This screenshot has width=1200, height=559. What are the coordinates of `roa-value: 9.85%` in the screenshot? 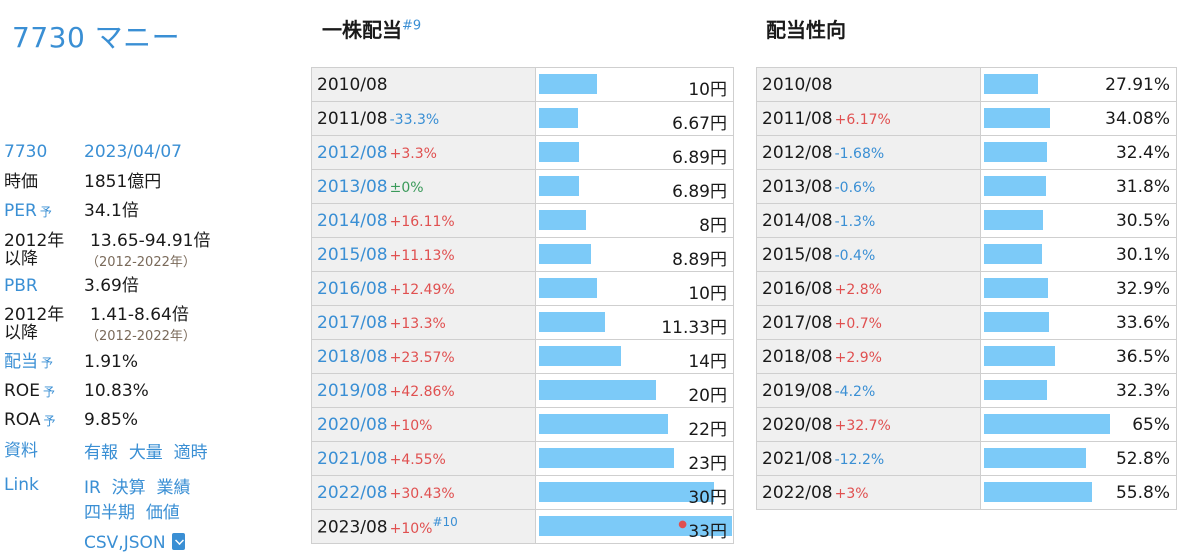 It's located at (111, 420).